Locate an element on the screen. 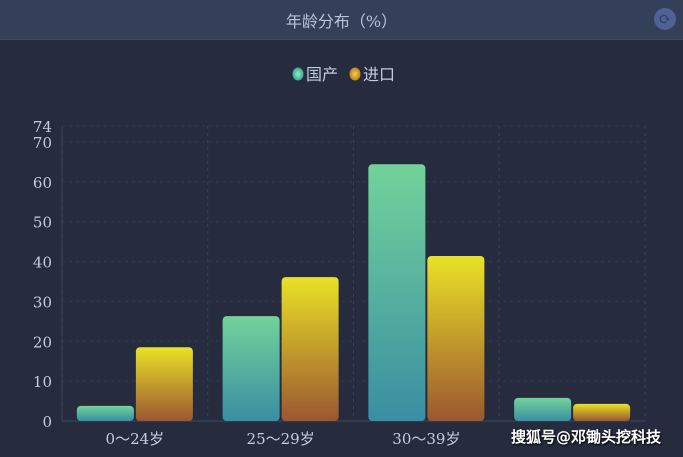  y-tick-label: 40 is located at coordinates (42, 263).